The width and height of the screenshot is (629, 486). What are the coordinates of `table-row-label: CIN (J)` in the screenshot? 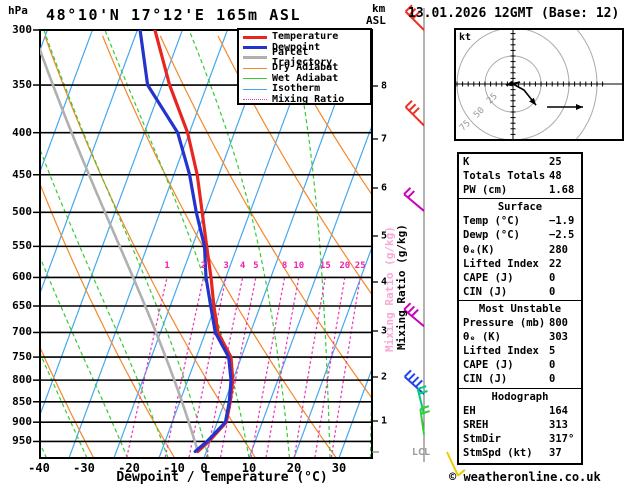 It's located at (485, 291).